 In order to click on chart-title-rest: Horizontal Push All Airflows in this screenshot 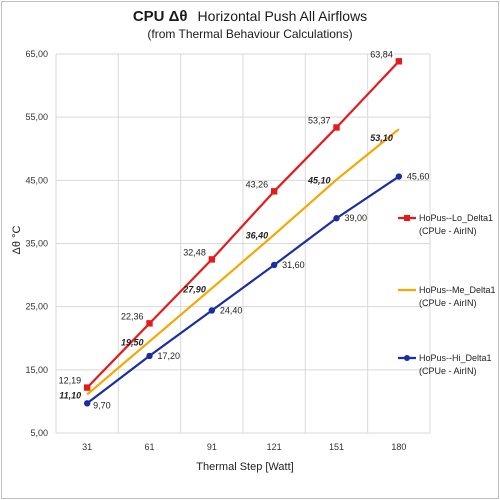, I will do `click(282, 16)`.